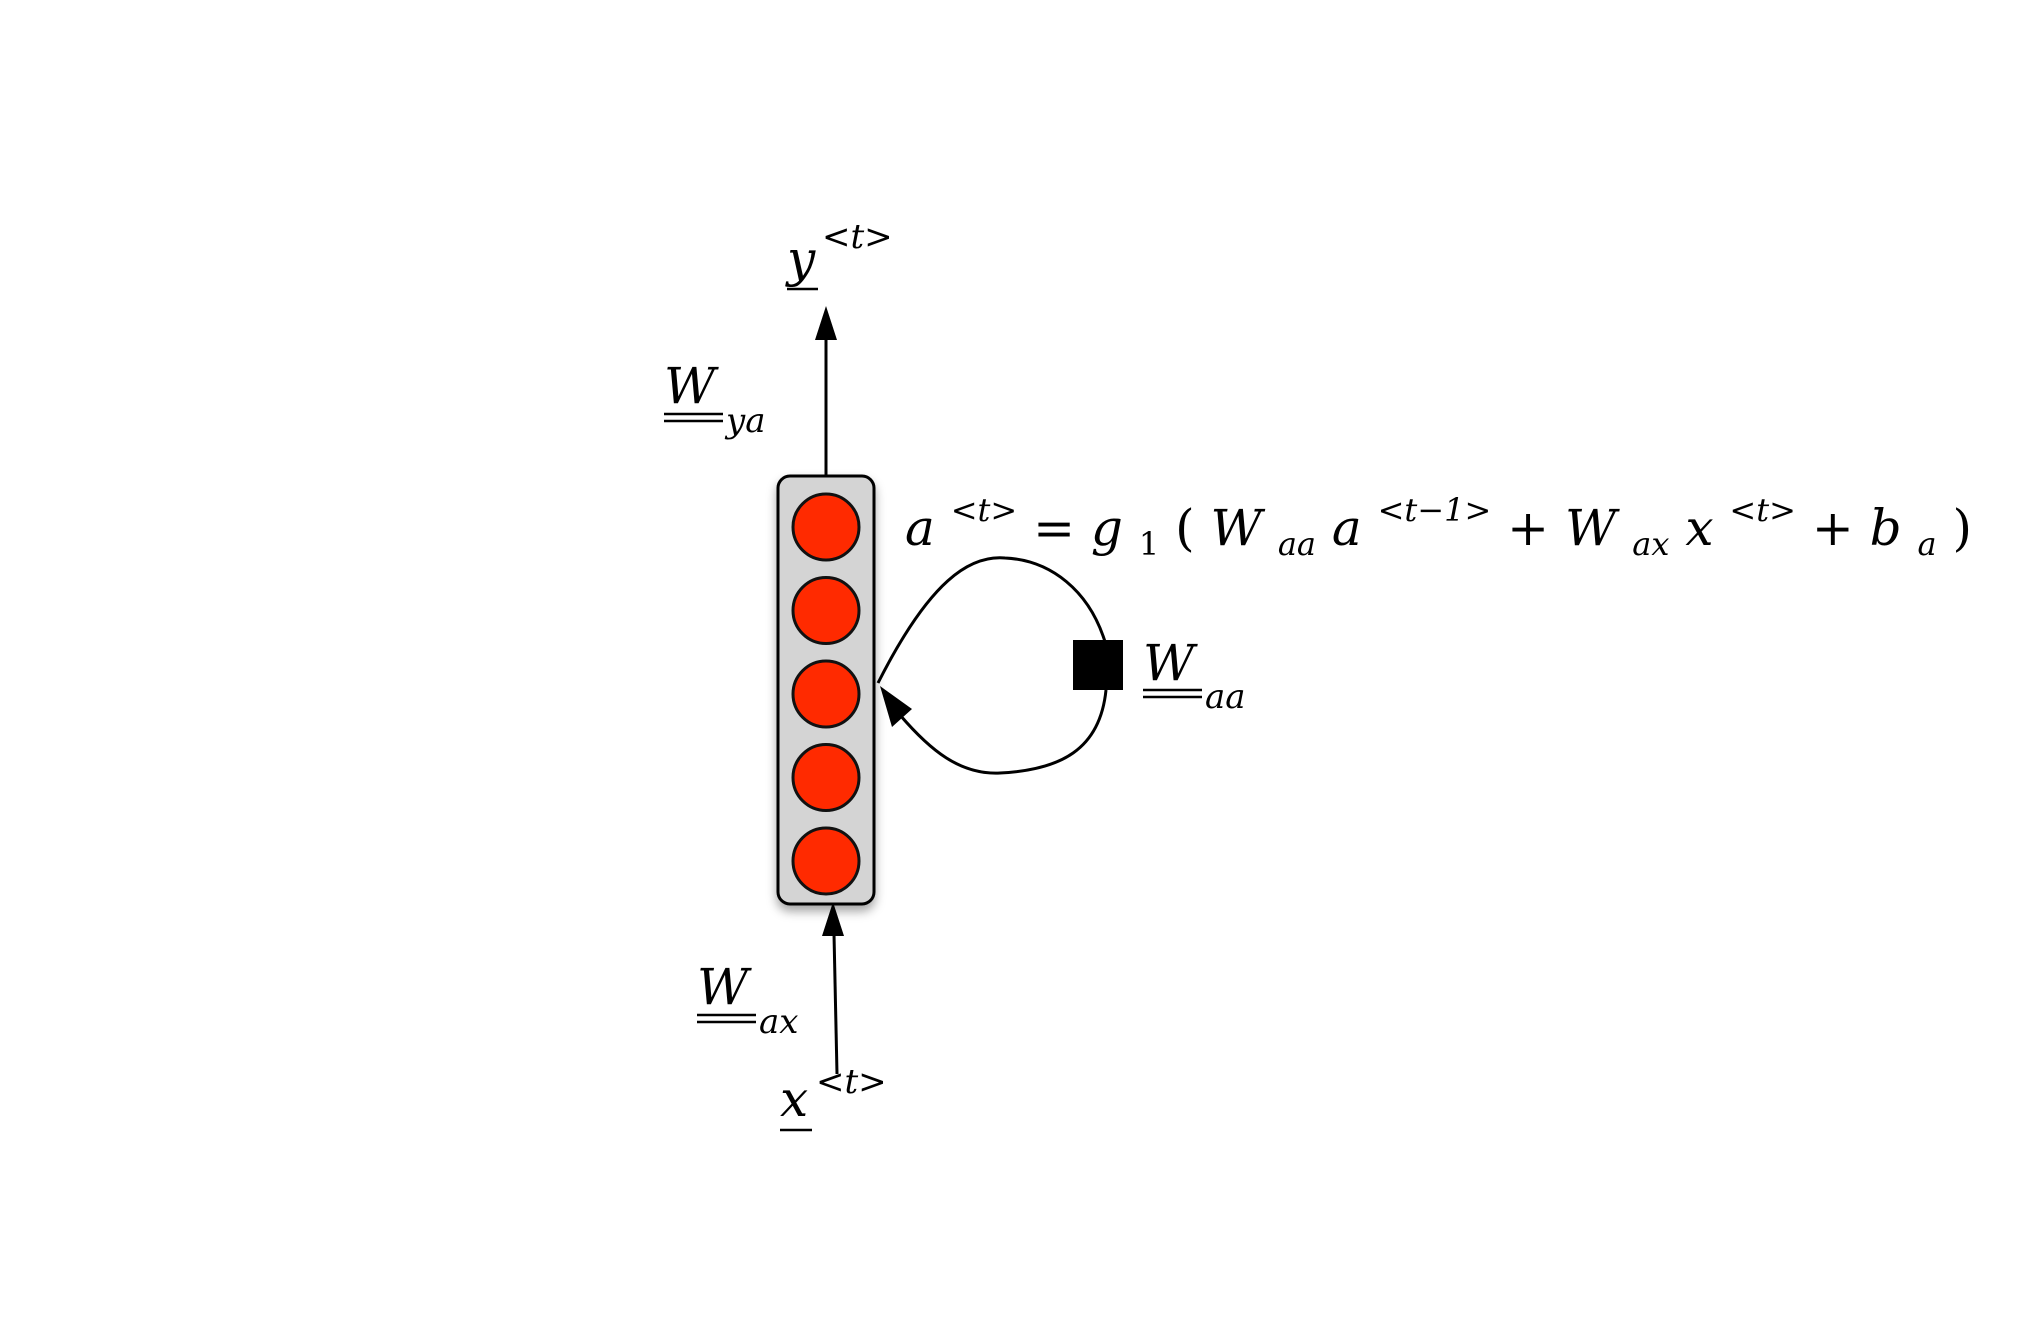  Describe the element at coordinates (1003, 732) in the screenshot. I see `recurrent-loop-lower` at that location.